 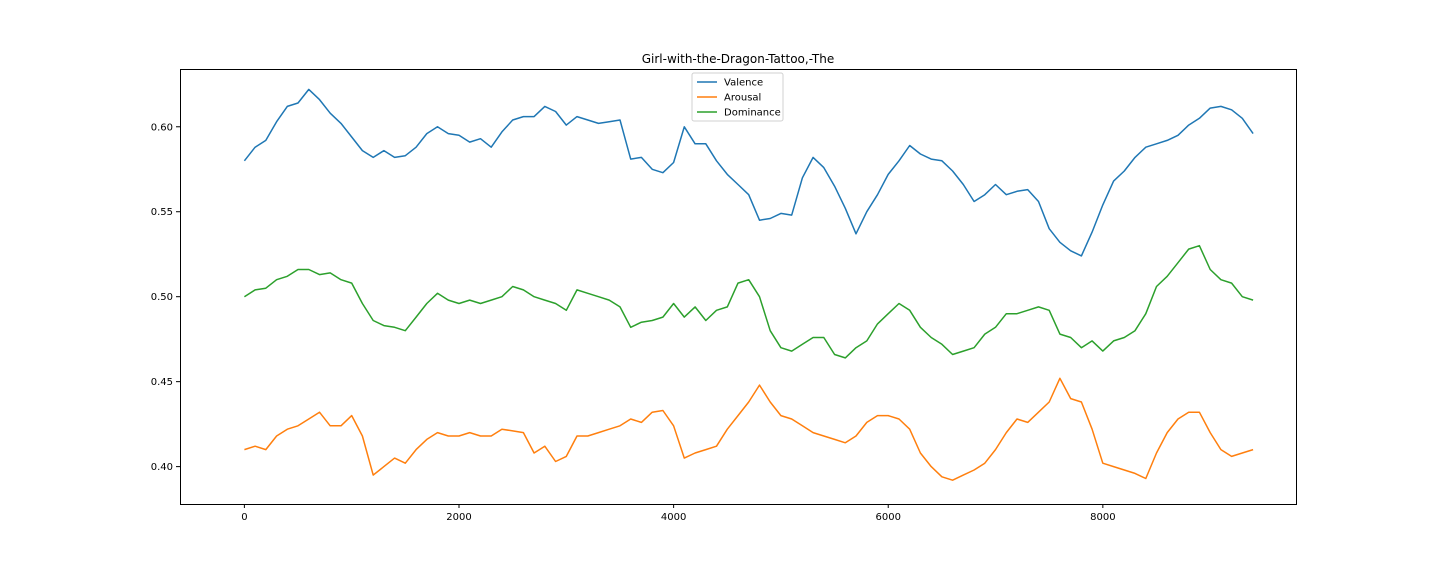 I want to click on y-tick-label: 0.60, so click(x=162, y=127).